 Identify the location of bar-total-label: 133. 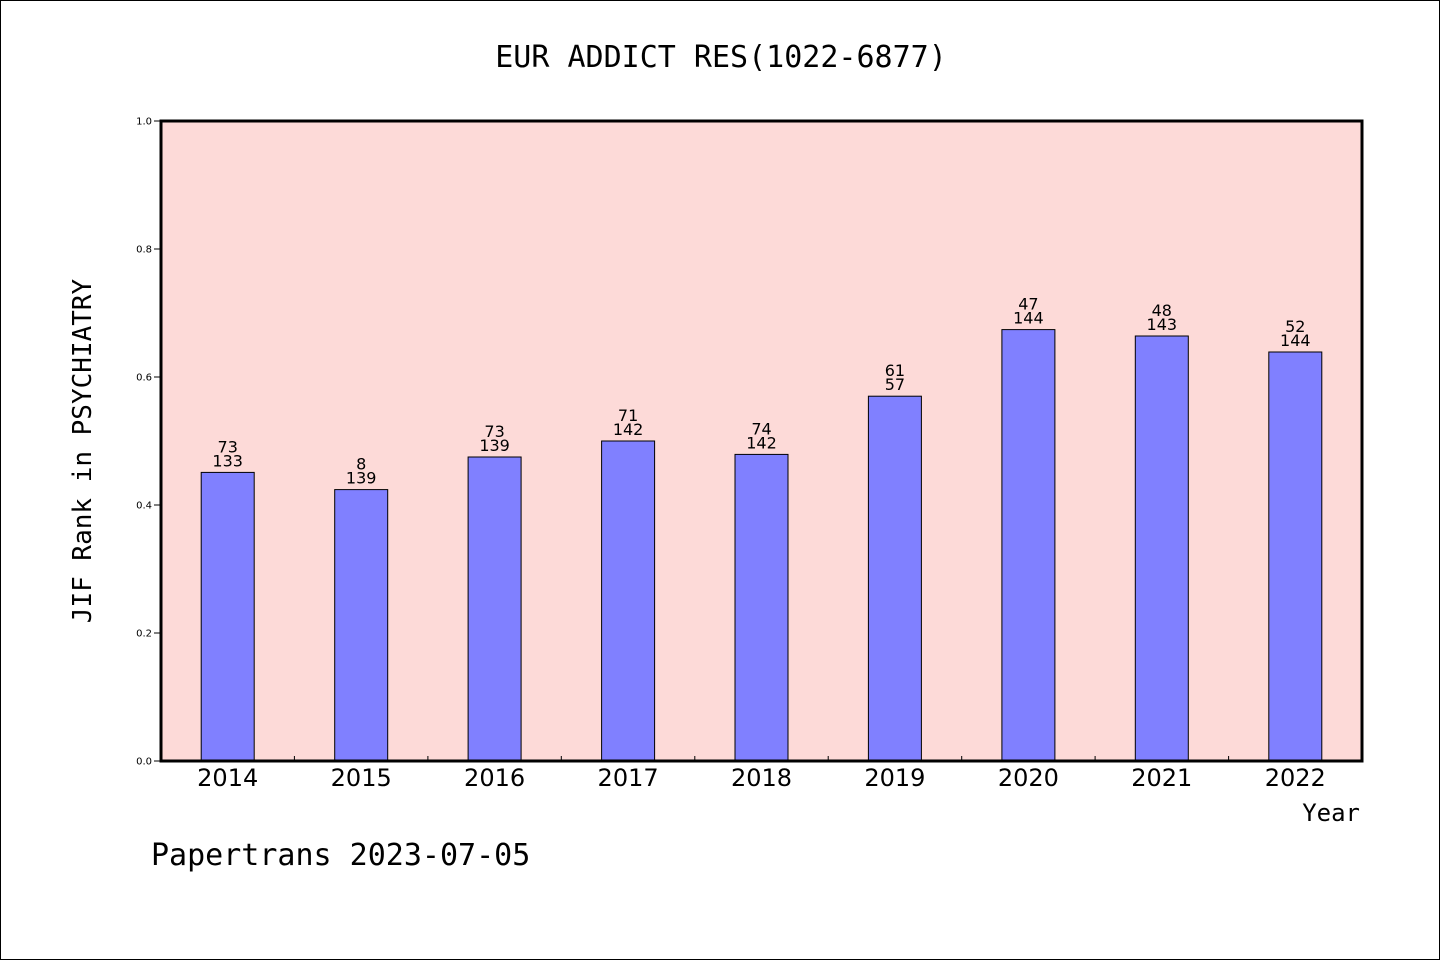
(227, 460).